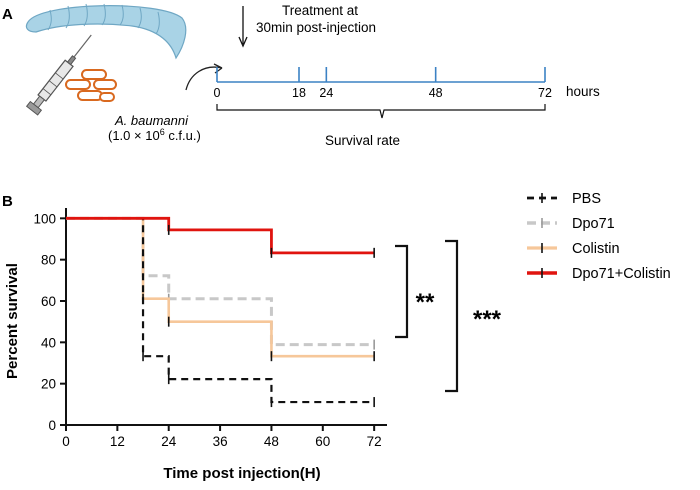 Image resolution: width=700 pixels, height=490 pixels. I want to click on legend-item: Colistin, so click(573, 249).